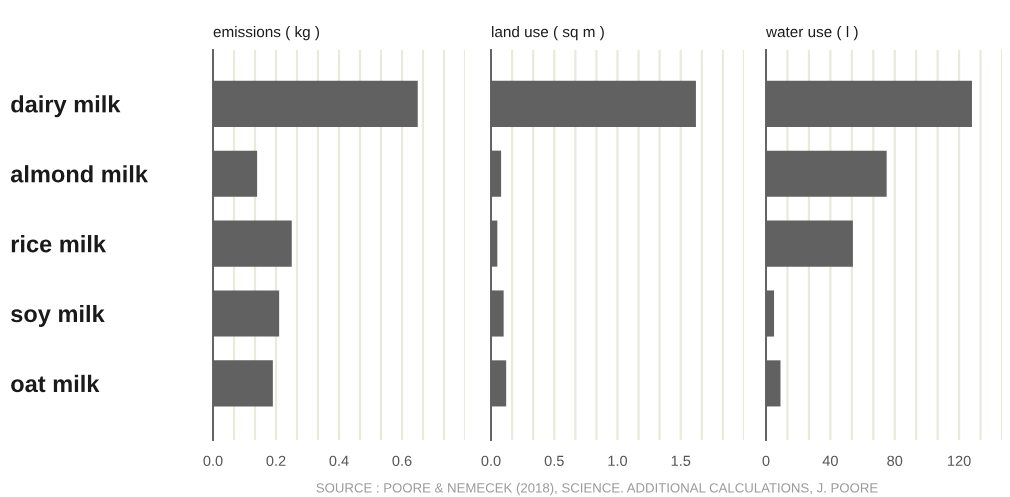 This screenshot has width=1010, height=497. What do you see at coordinates (548, 33) in the screenshot?
I see `chart-title: land use ( sq m )` at bounding box center [548, 33].